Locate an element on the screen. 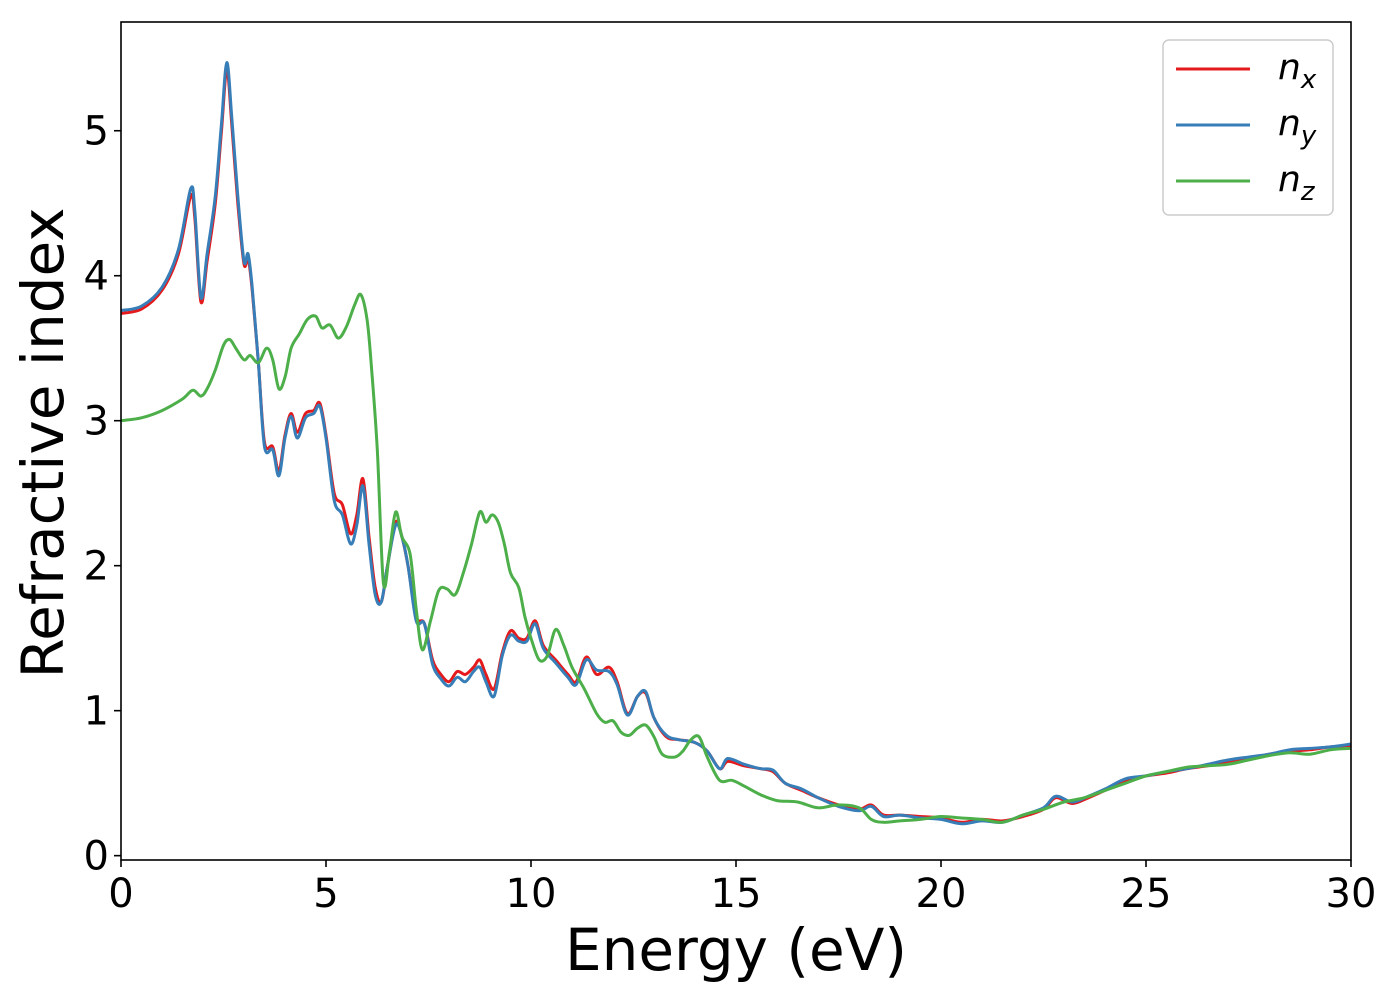 This screenshot has width=1400, height=1000. y-tick-label: 1 is located at coordinates (96, 712).